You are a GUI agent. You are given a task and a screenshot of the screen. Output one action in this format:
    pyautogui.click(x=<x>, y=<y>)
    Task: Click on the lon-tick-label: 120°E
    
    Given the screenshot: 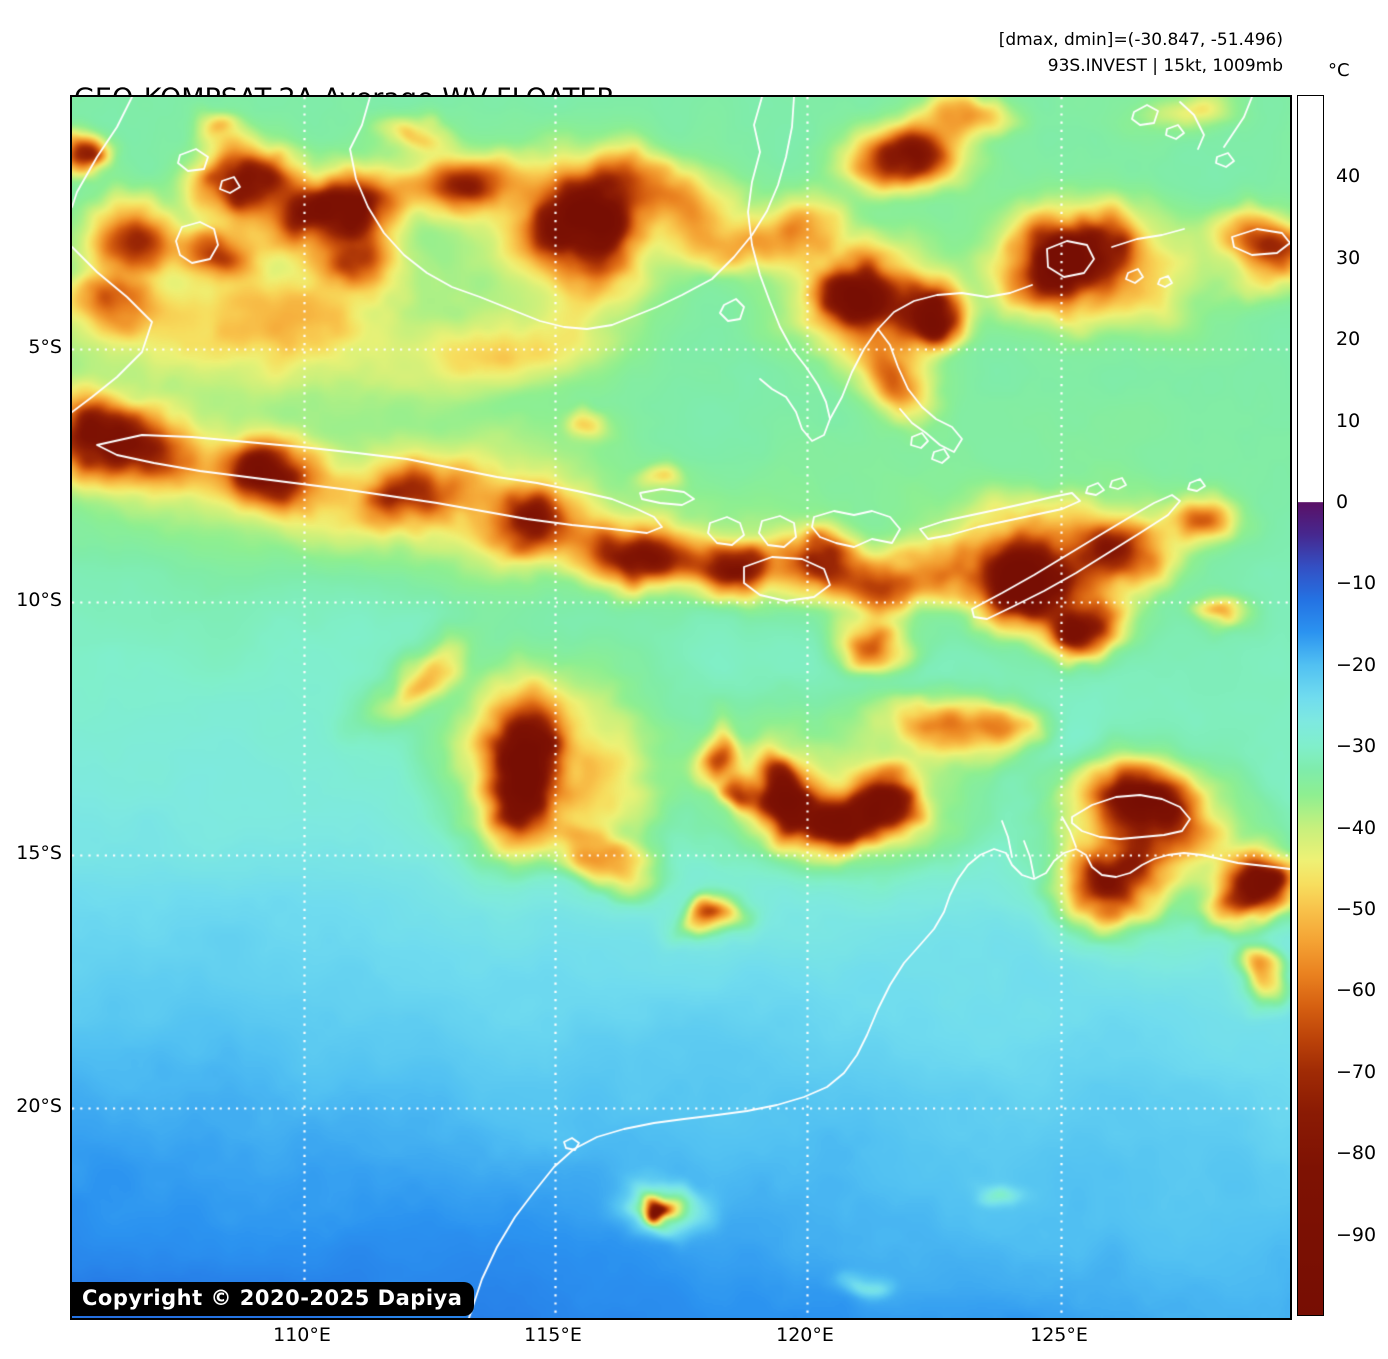 What is the action you would take?
    pyautogui.click(x=805, y=1335)
    